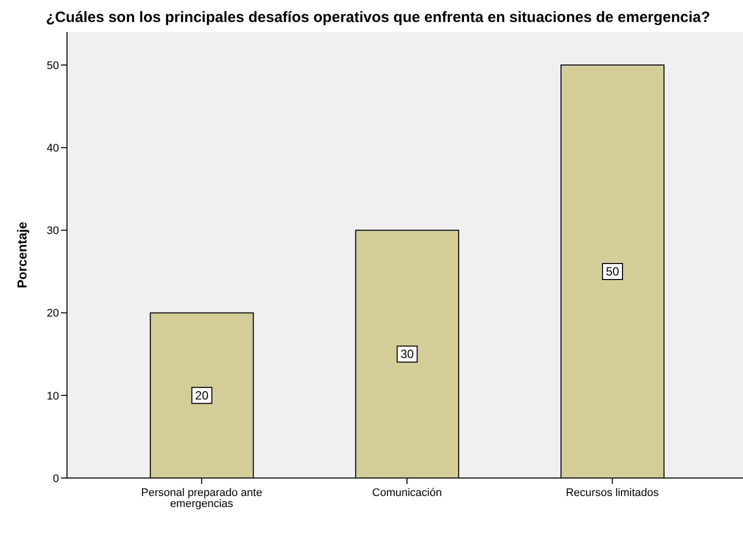  What do you see at coordinates (202, 395) in the screenshot?
I see `data-label: 20` at bounding box center [202, 395].